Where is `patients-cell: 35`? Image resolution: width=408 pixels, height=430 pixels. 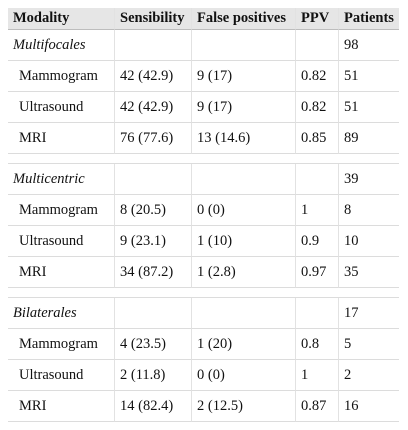 patients-cell: 35 is located at coordinates (369, 272).